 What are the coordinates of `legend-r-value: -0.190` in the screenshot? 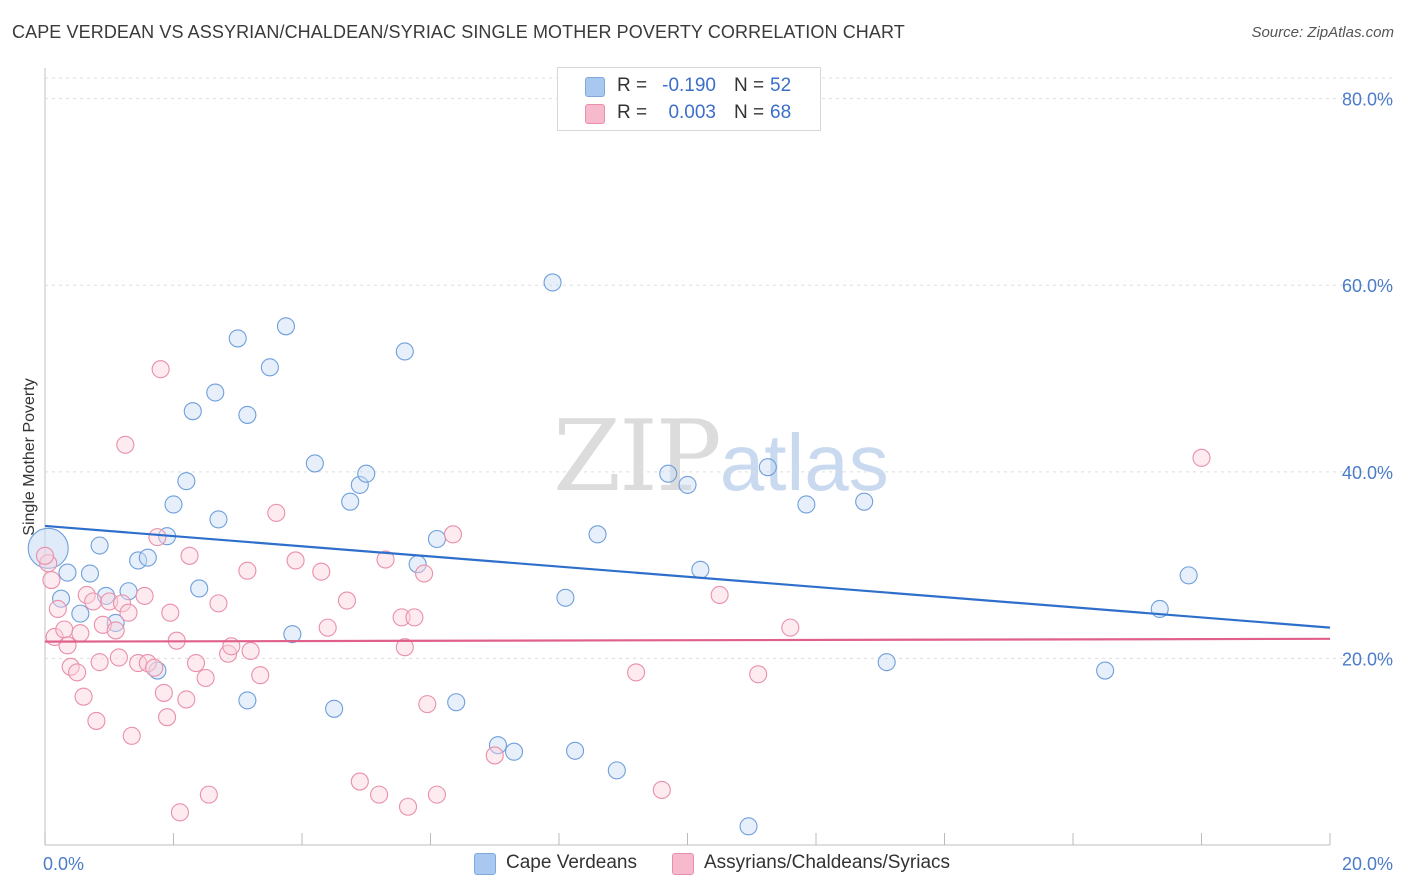 It's located at (689, 85).